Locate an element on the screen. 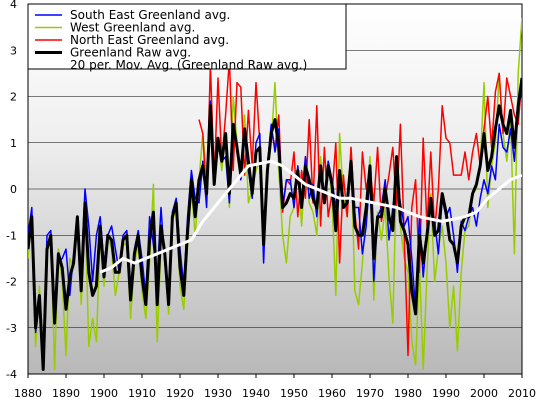 The width and height of the screenshot is (536, 402). legend-label-2: North East Greenland avg. is located at coordinates (149, 40).